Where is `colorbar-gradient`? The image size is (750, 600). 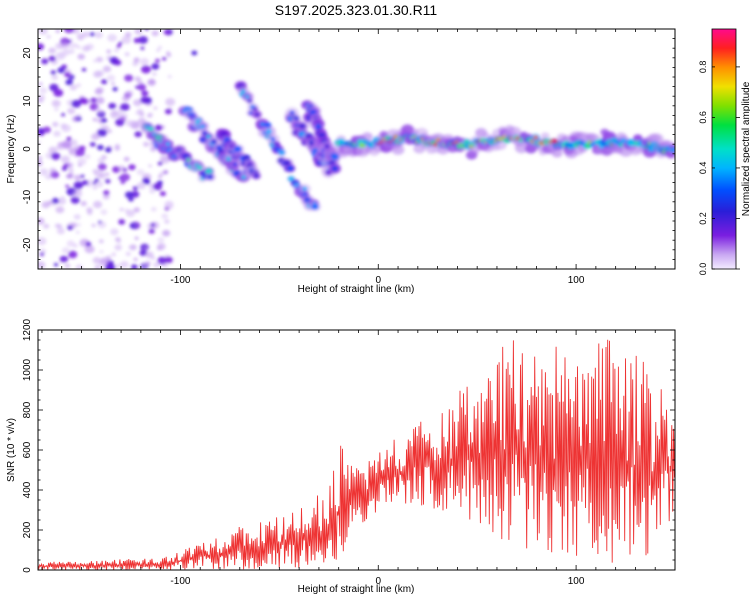
colorbar-gradient is located at coordinates (724, 149).